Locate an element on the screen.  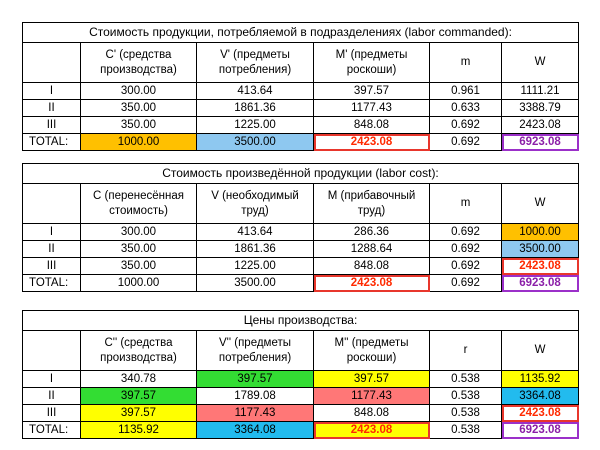
header-cell: V' (предметы потребления) is located at coordinates (255, 62).